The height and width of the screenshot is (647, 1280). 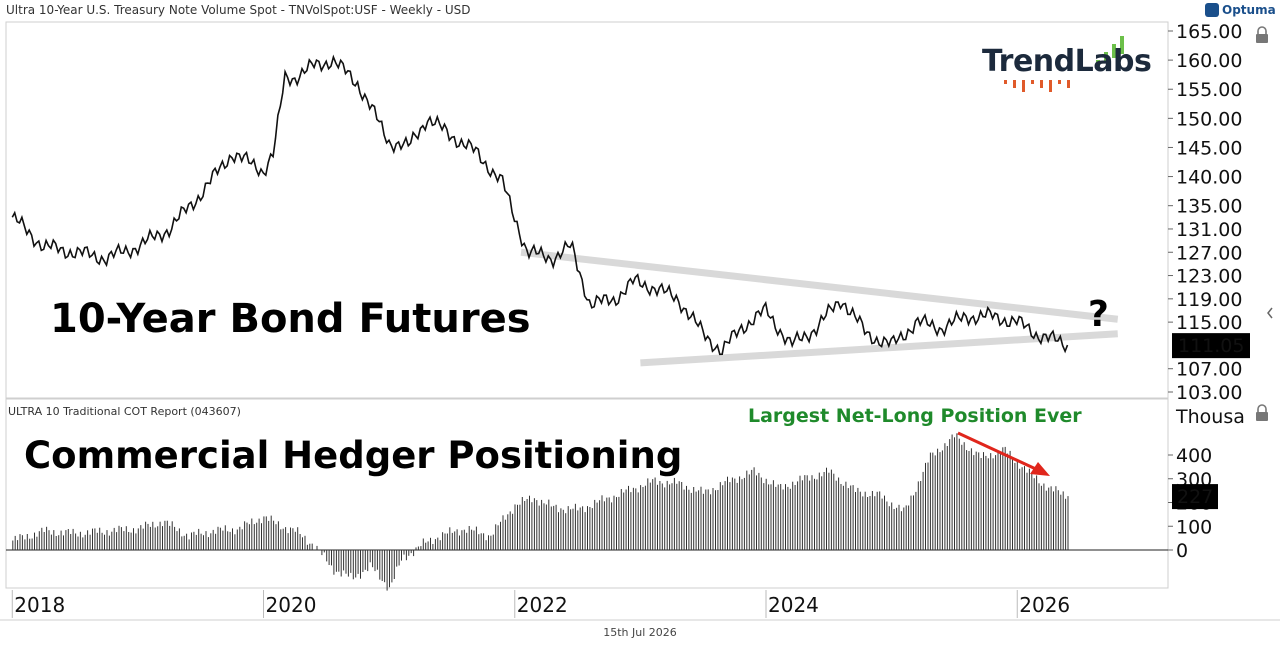 I want to click on red-arrow-head, so click(x=1040, y=469).